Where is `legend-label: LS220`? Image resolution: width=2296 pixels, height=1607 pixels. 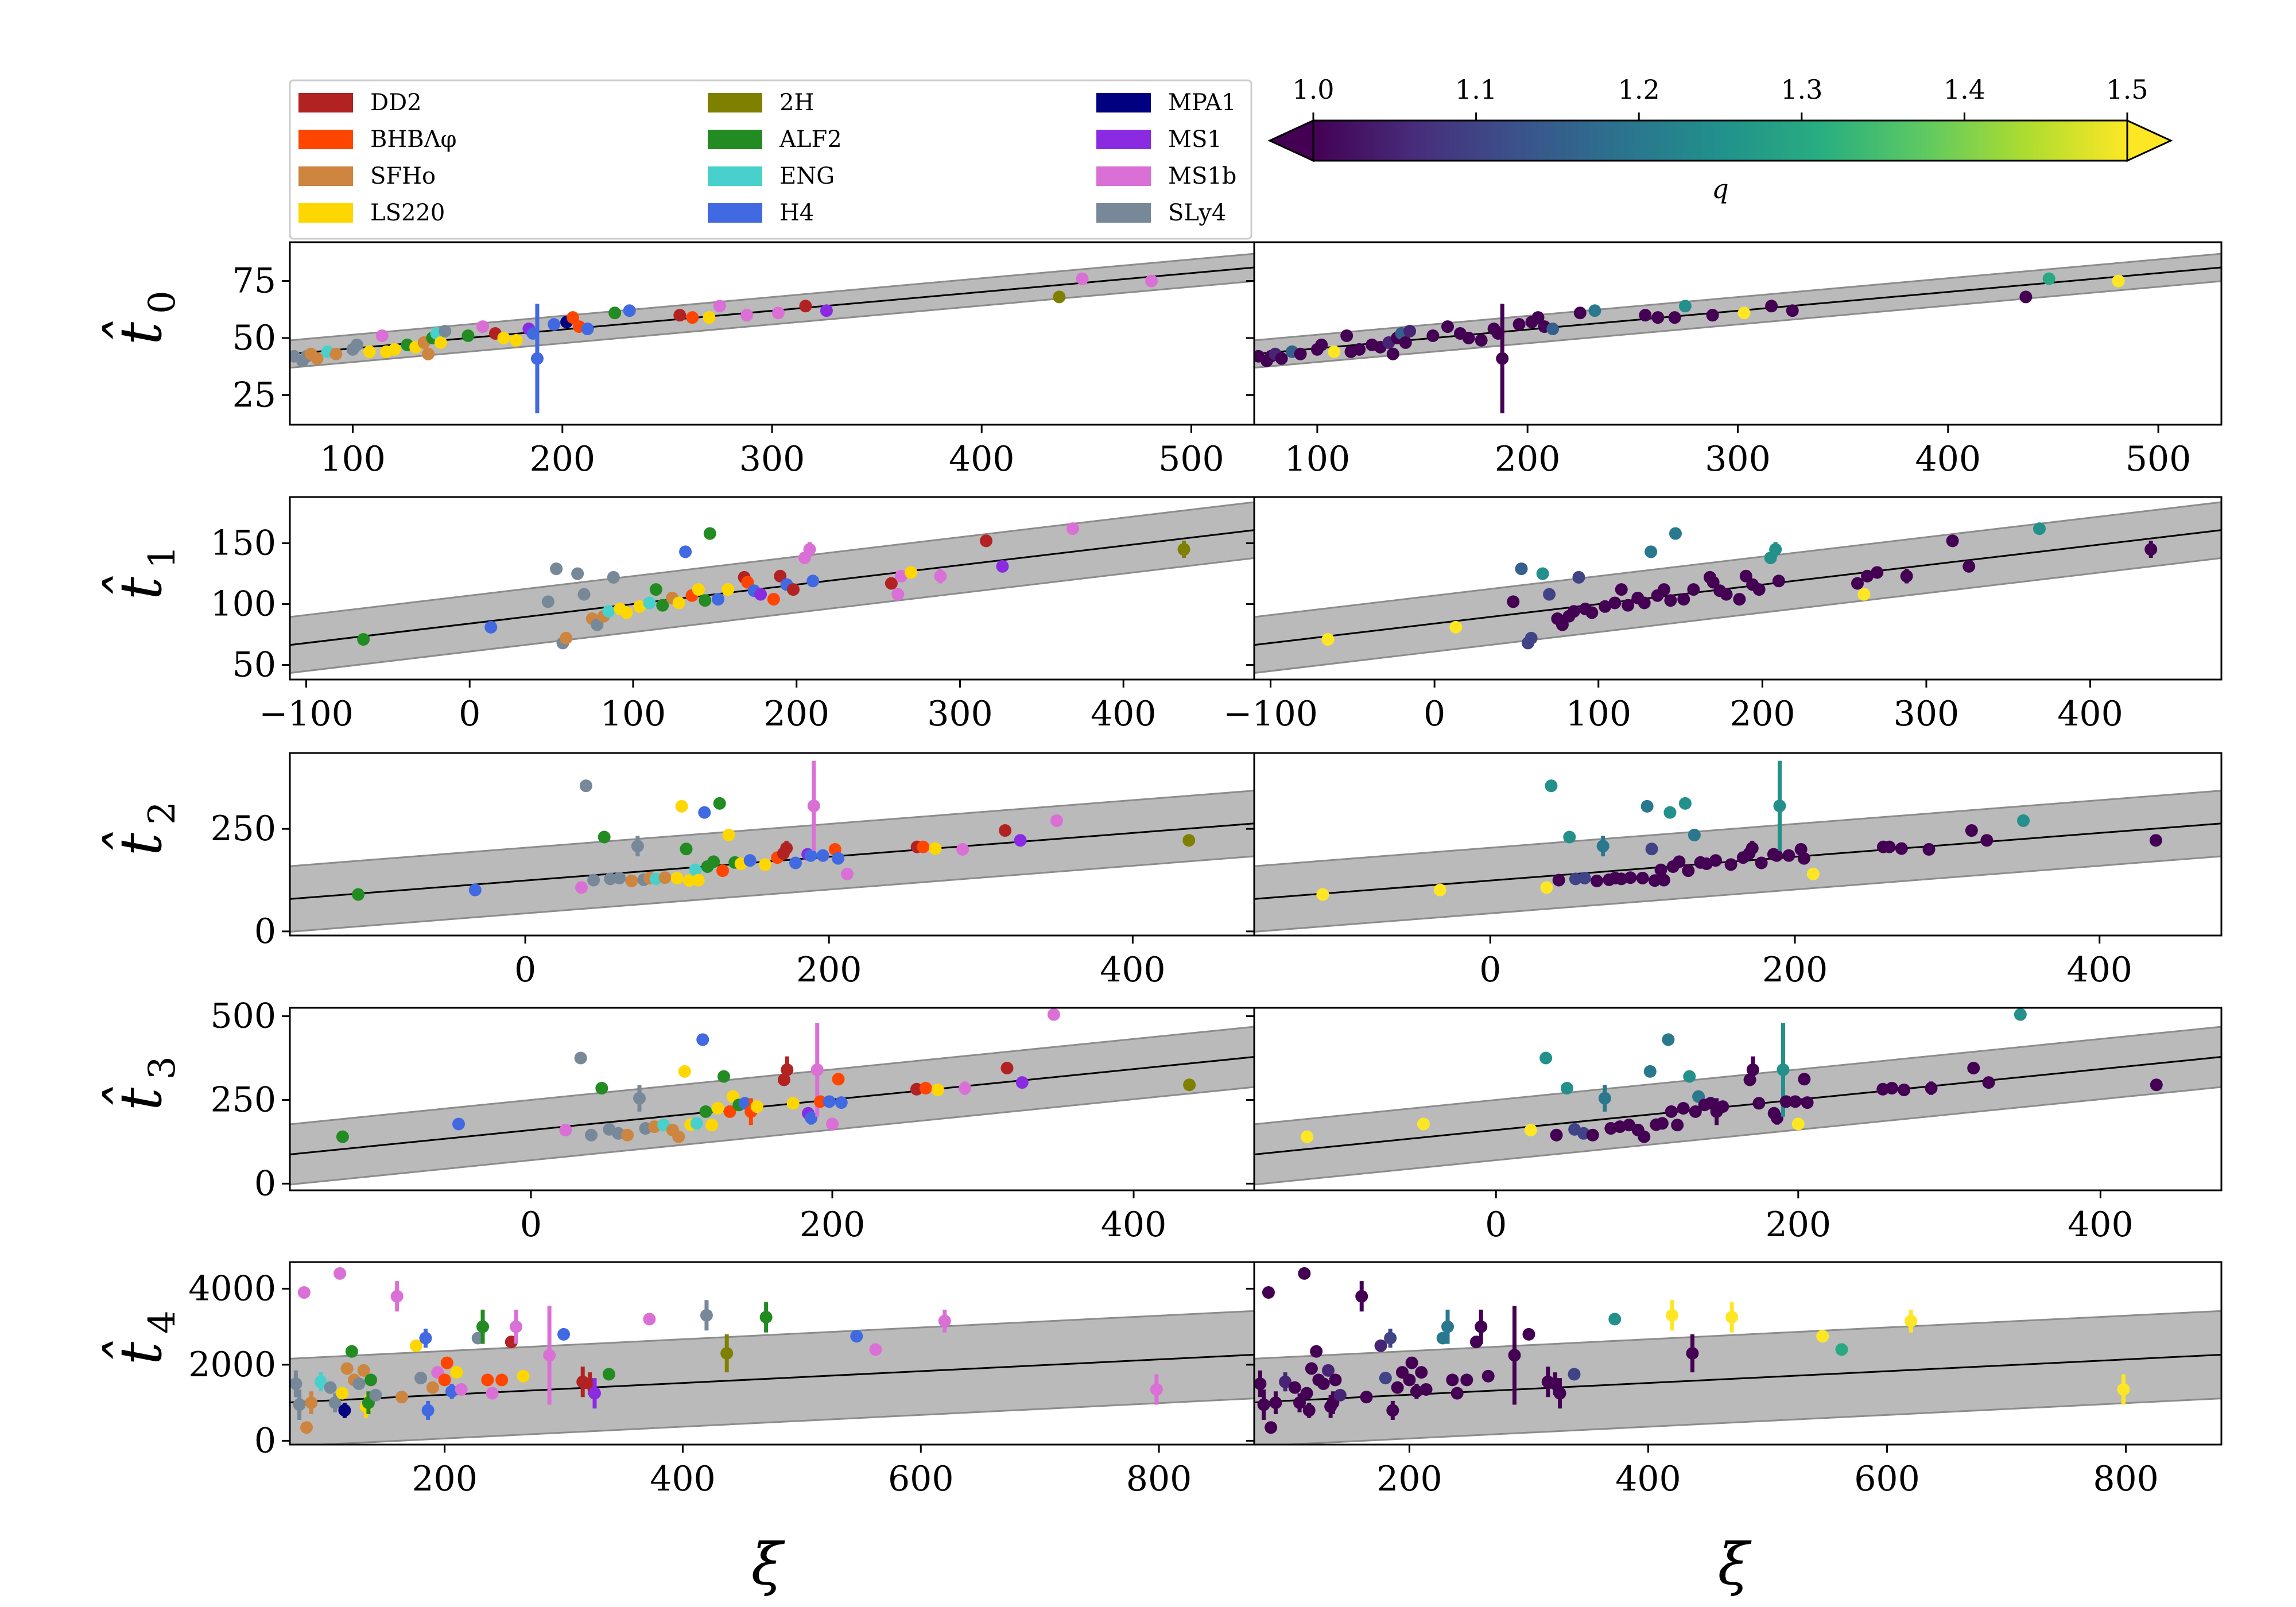
legend-label: LS220 is located at coordinates (407, 213).